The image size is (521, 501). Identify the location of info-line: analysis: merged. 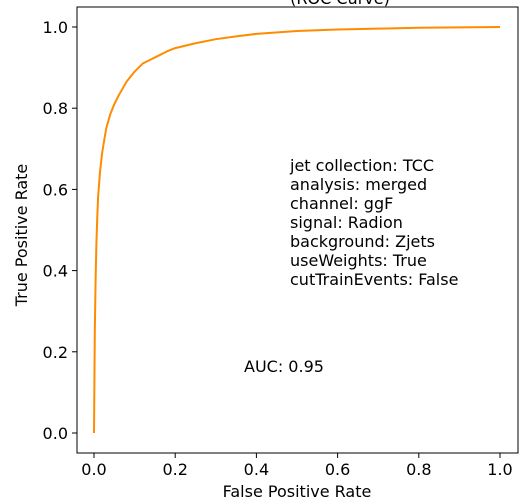
(358, 184).